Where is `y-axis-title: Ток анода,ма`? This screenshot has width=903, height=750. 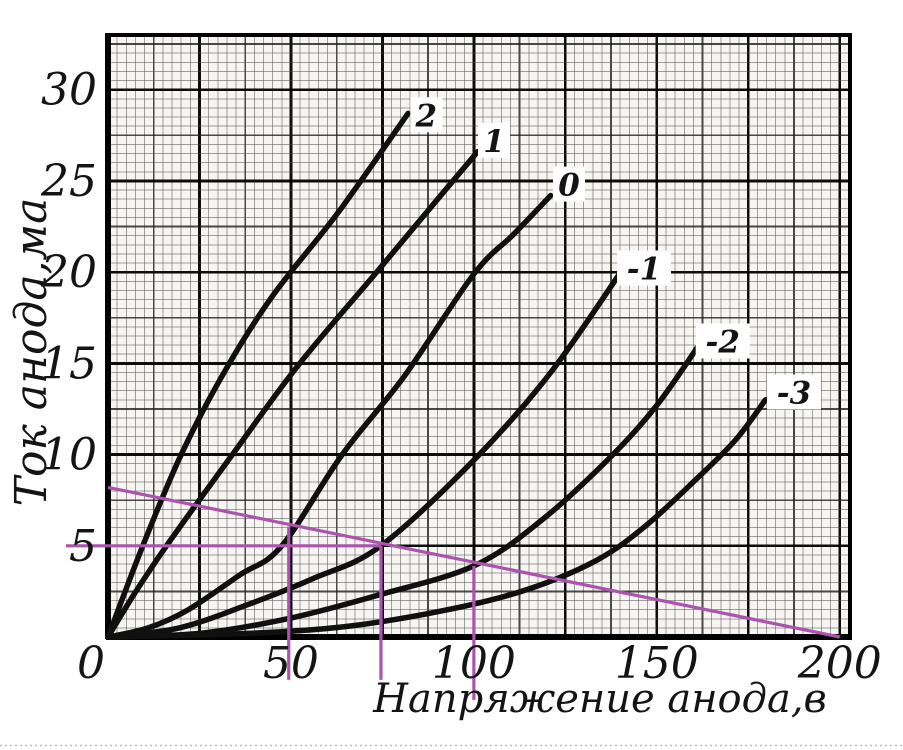
y-axis-title: Ток анода,ма is located at coordinates (31, 352).